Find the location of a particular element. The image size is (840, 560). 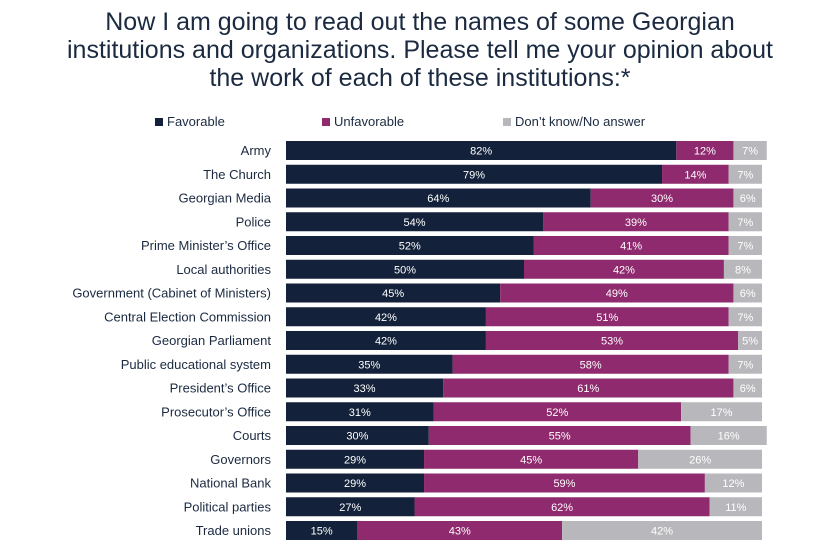

legend-label-dont-know: Don’t know/No answer is located at coordinates (580, 121).